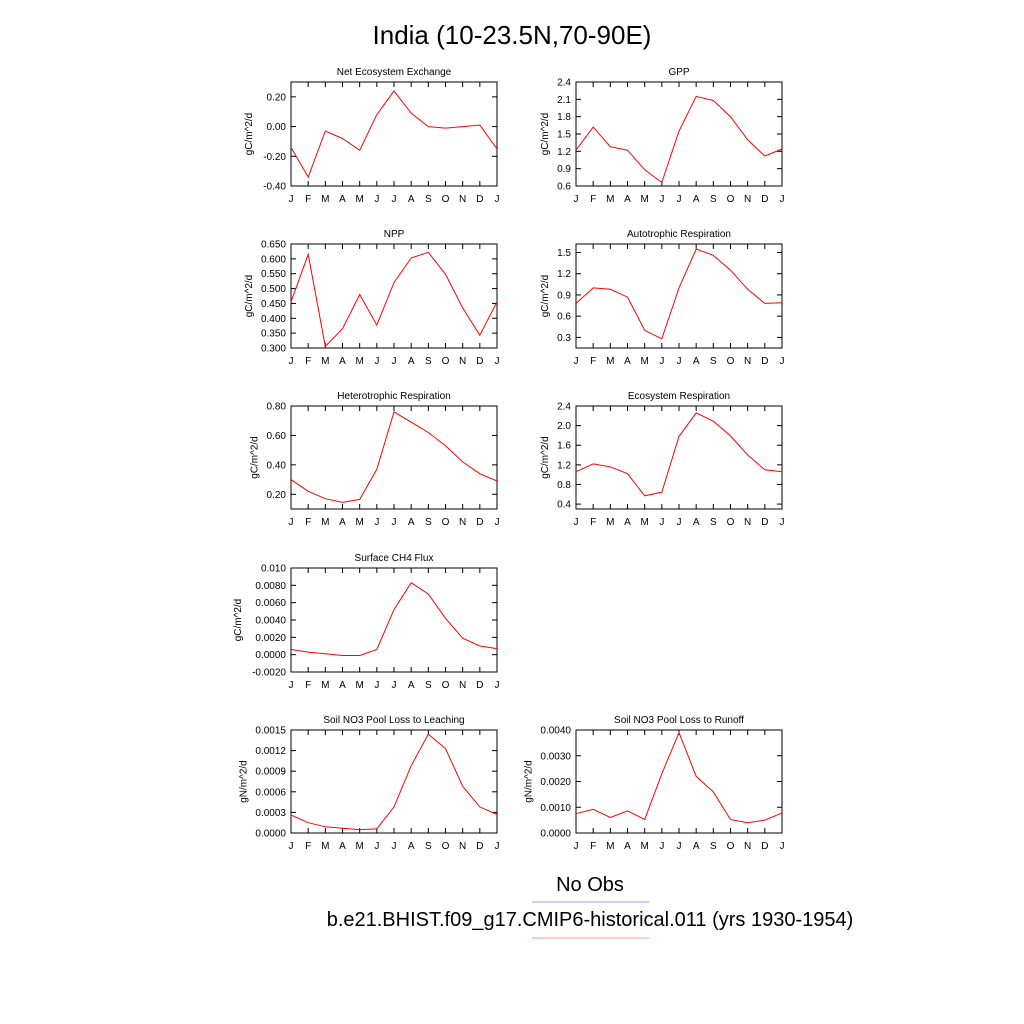 This screenshot has width=1024, height=1024. What do you see at coordinates (564, 295) in the screenshot?
I see `y-tick-label: 0.9` at bounding box center [564, 295].